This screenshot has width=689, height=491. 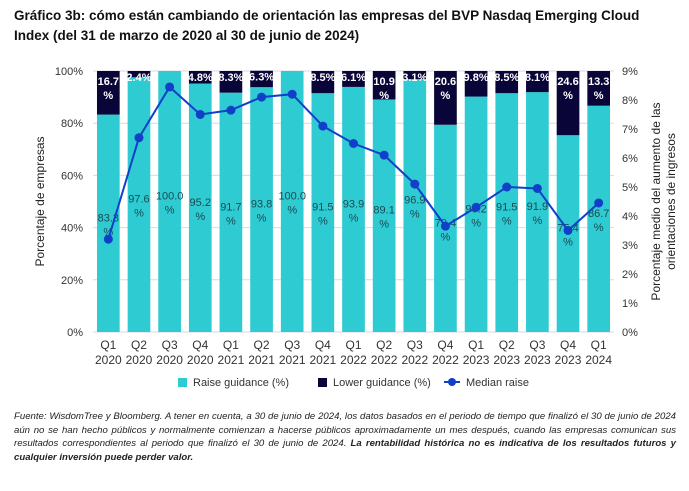 I want to click on lower-data-label: 8.3%, so click(x=230, y=78).